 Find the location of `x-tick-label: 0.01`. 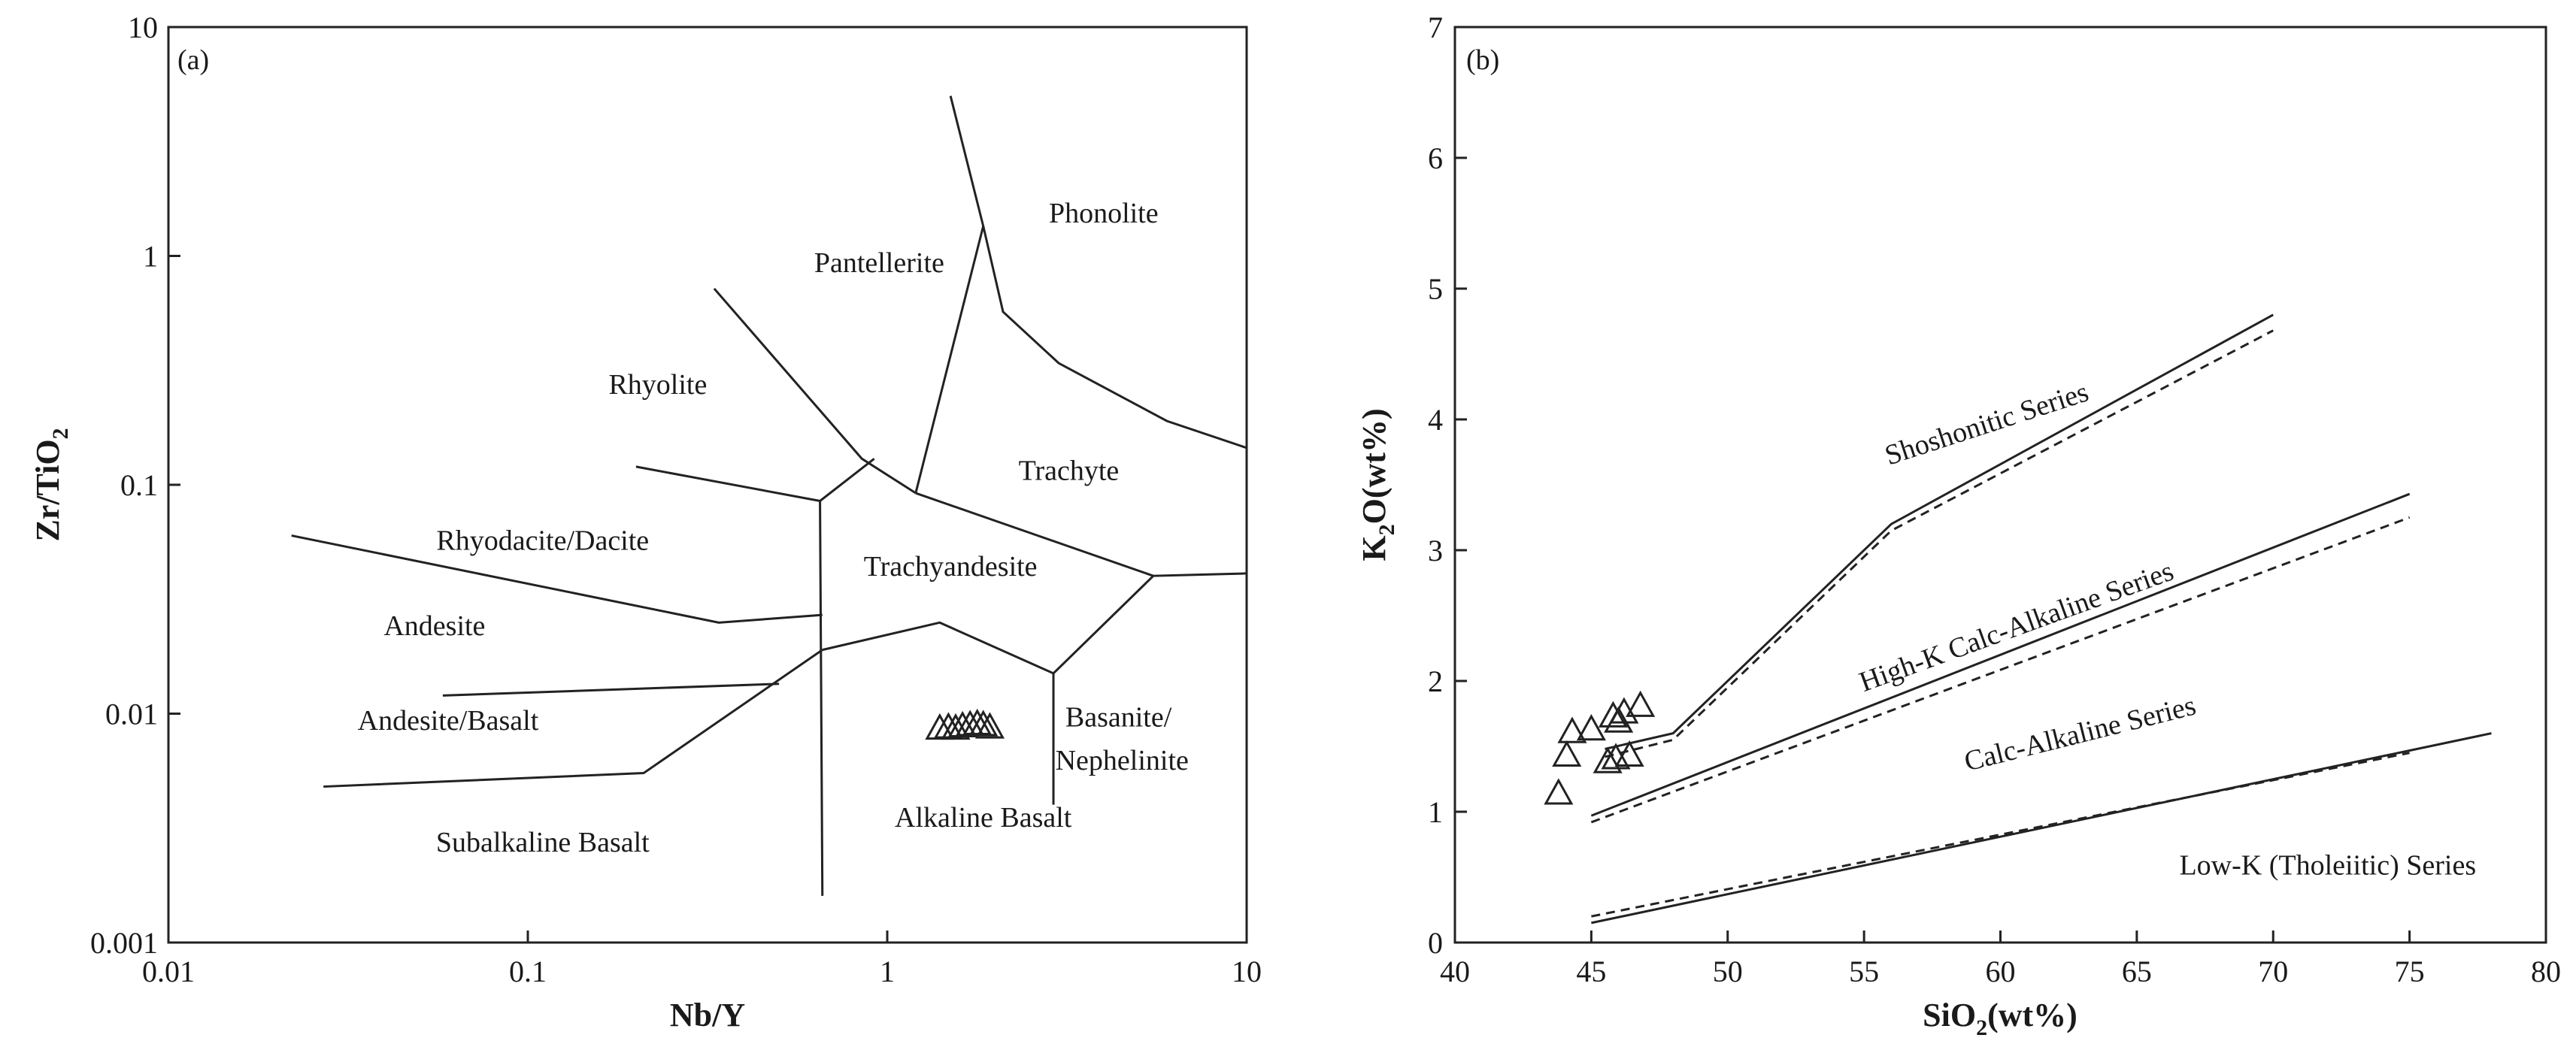

x-tick-label: 0.01 is located at coordinates (168, 971).